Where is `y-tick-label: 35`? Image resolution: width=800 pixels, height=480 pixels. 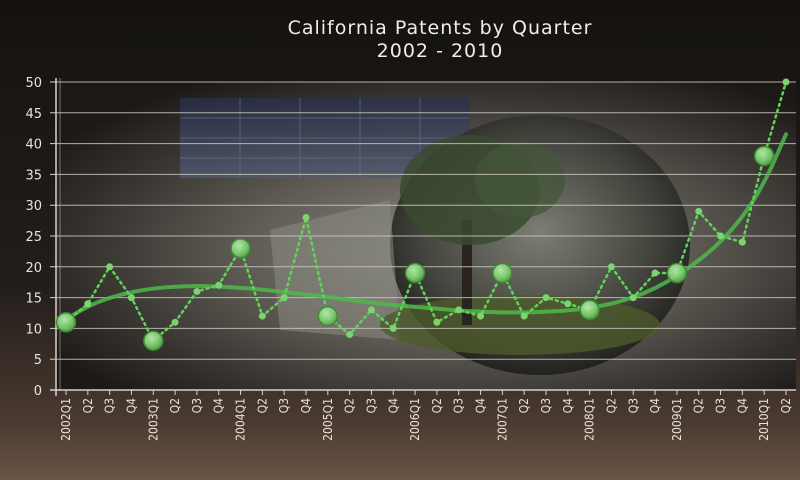 y-tick-label: 35 is located at coordinates (33, 175).